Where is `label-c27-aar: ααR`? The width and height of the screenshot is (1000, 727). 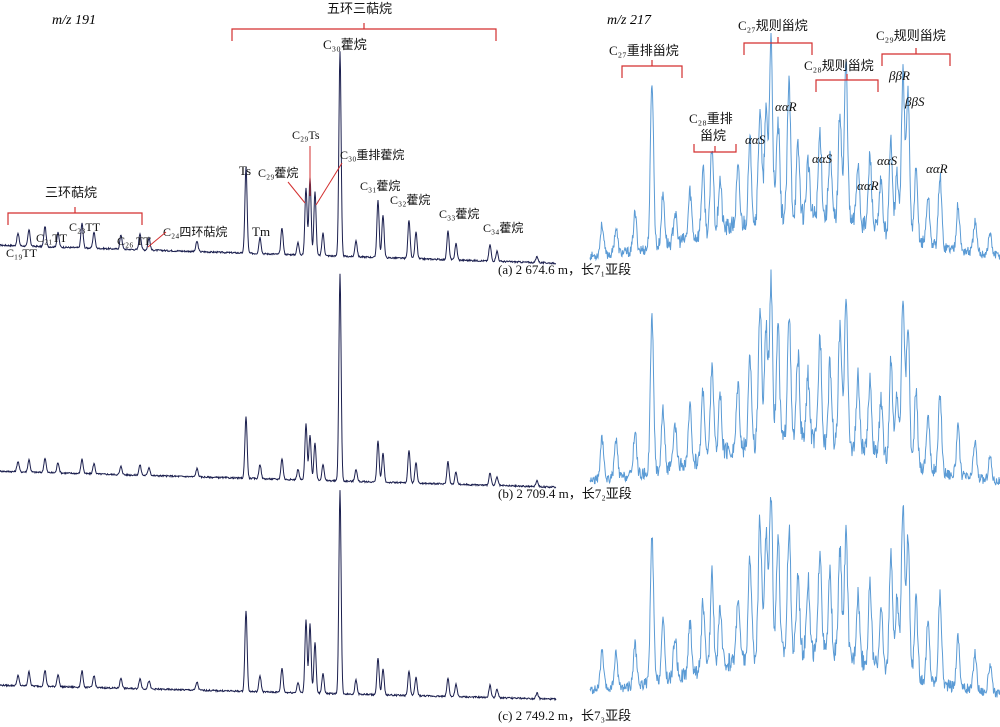
label-c27-aar: ααR is located at coordinates (786, 106).